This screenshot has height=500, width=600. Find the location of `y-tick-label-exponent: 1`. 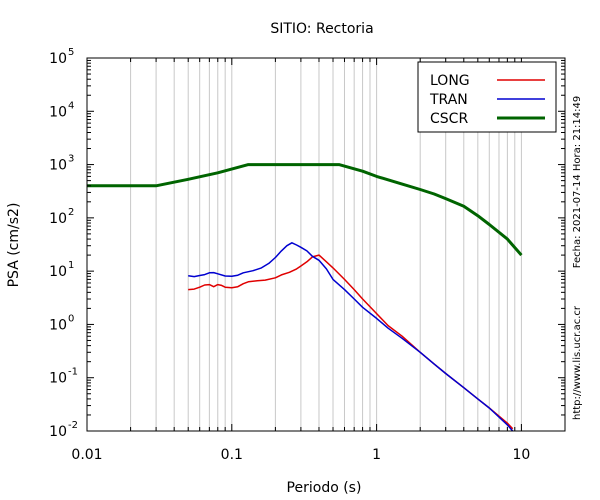

y-tick-label-exponent: 1 is located at coordinates (71, 265).